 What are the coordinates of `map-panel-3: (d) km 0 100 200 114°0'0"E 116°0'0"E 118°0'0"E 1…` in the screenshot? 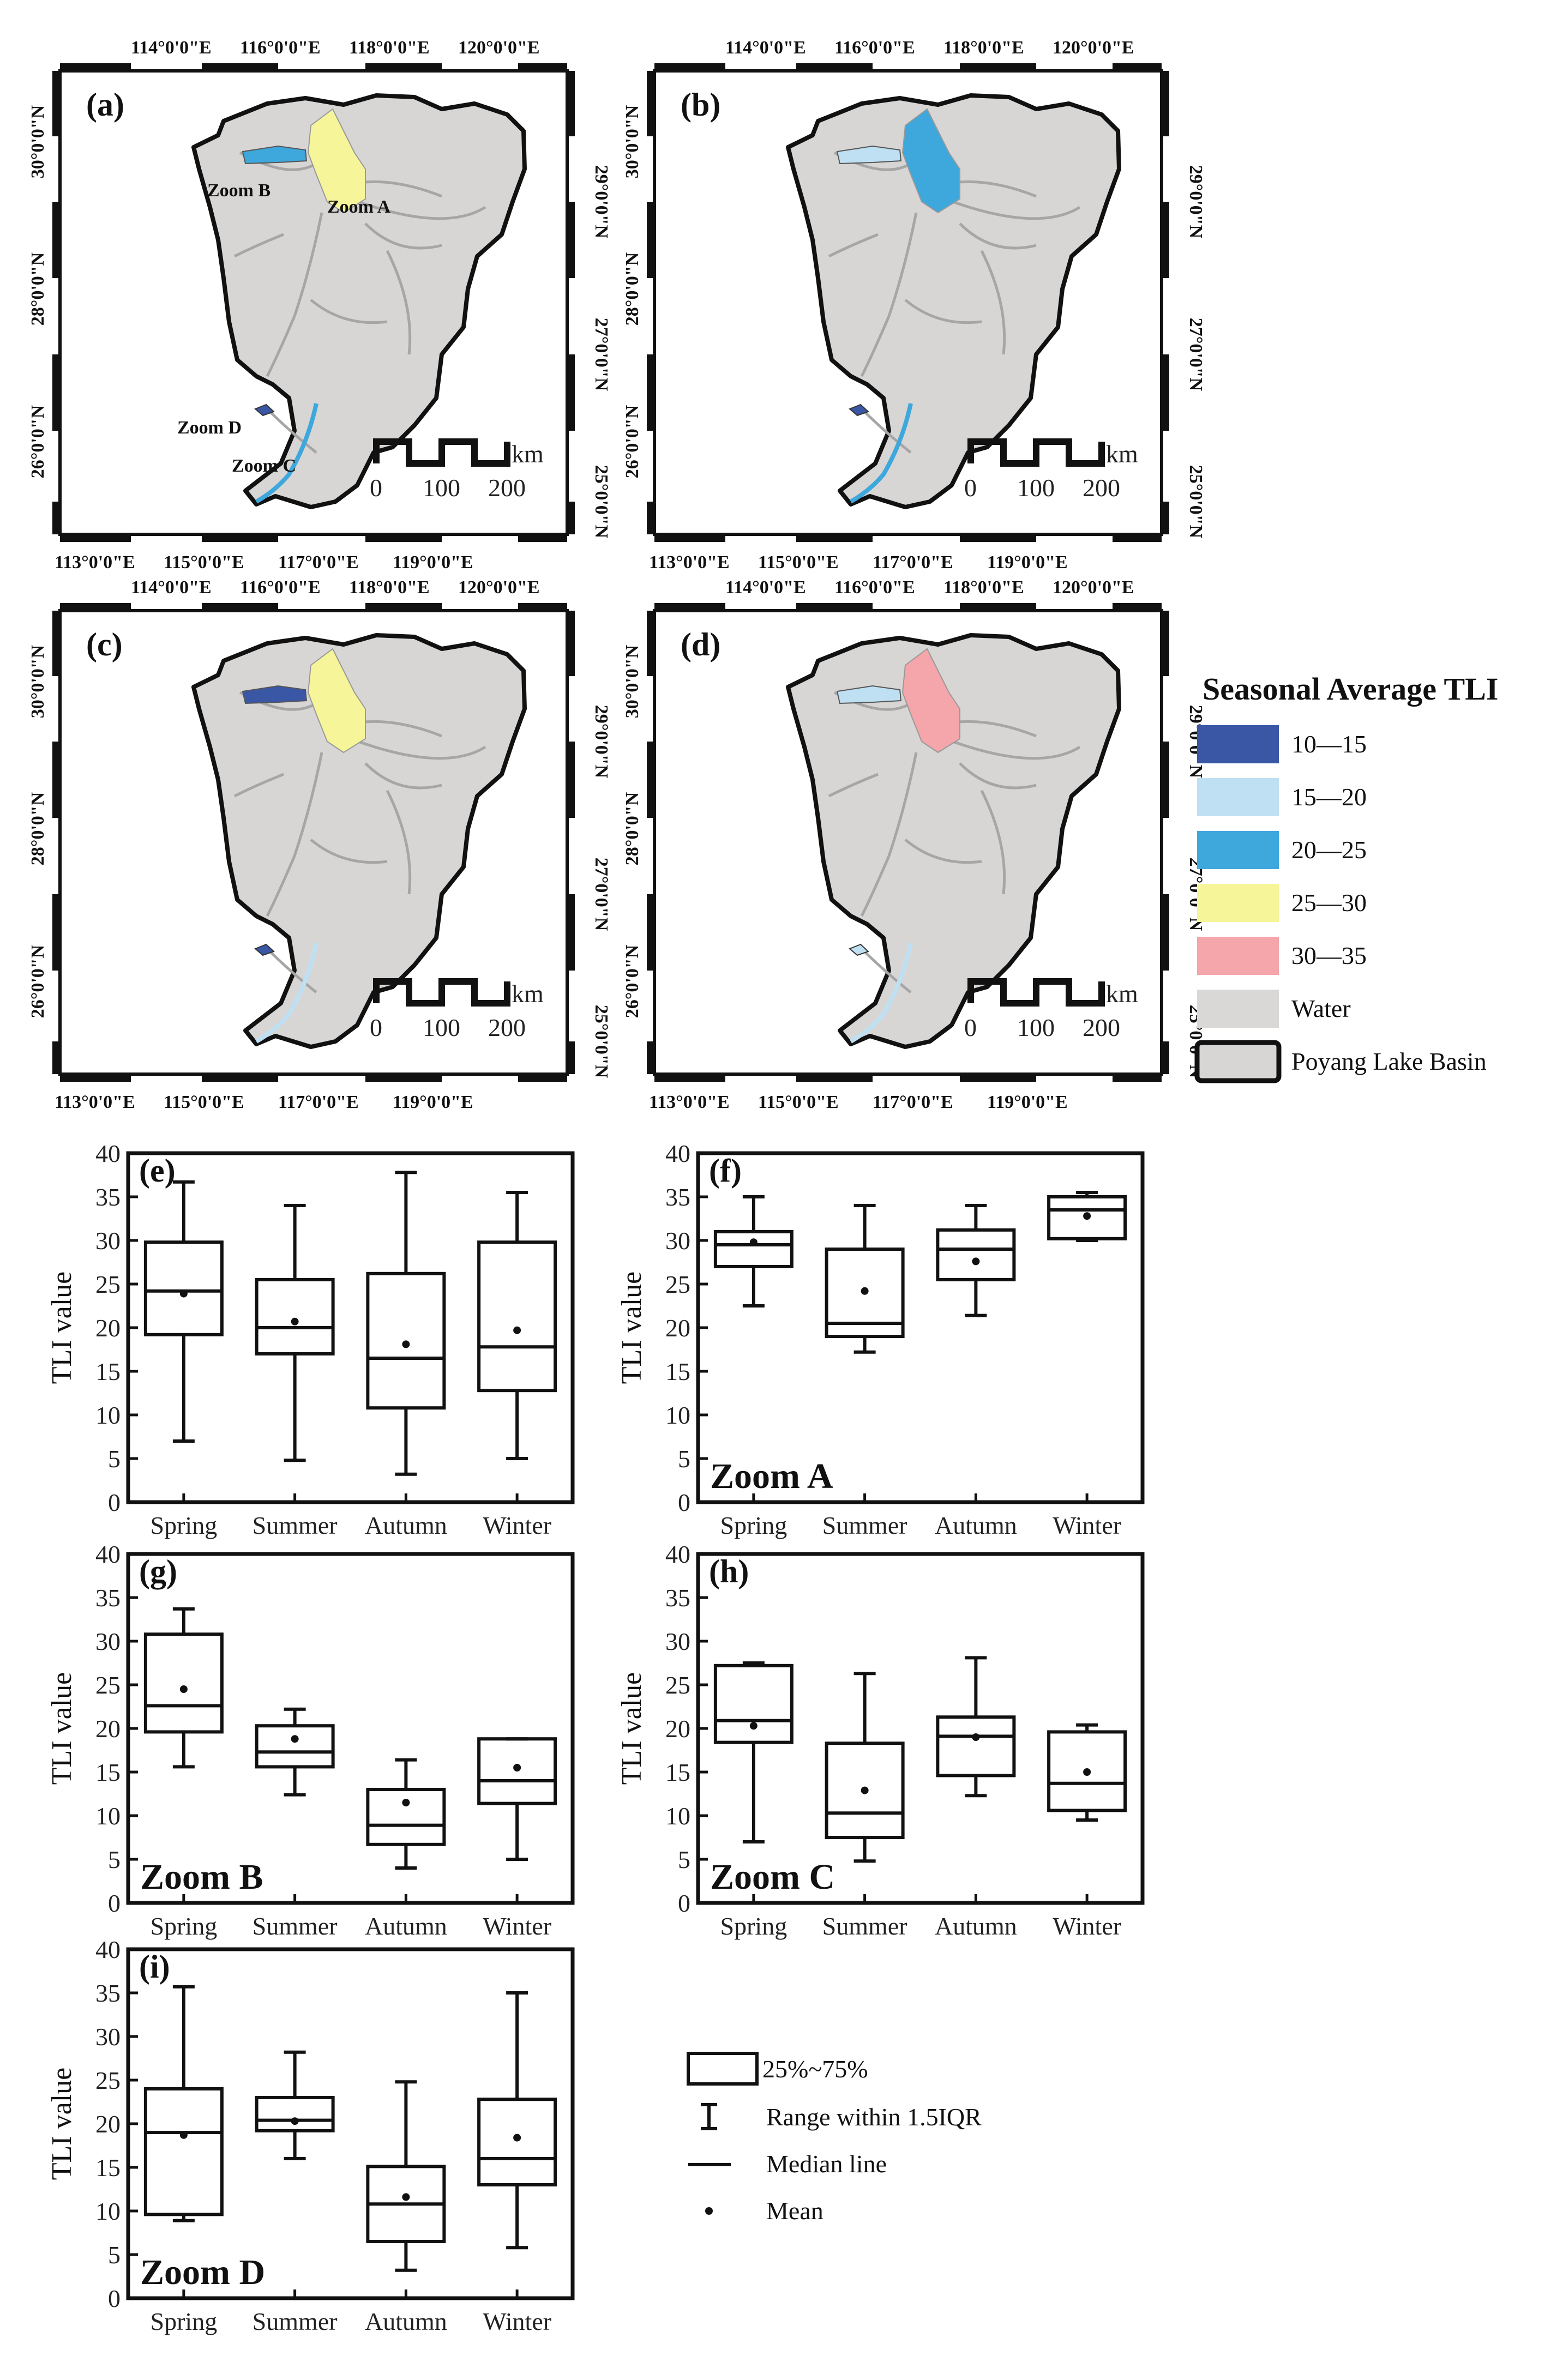 It's located at (914, 844).